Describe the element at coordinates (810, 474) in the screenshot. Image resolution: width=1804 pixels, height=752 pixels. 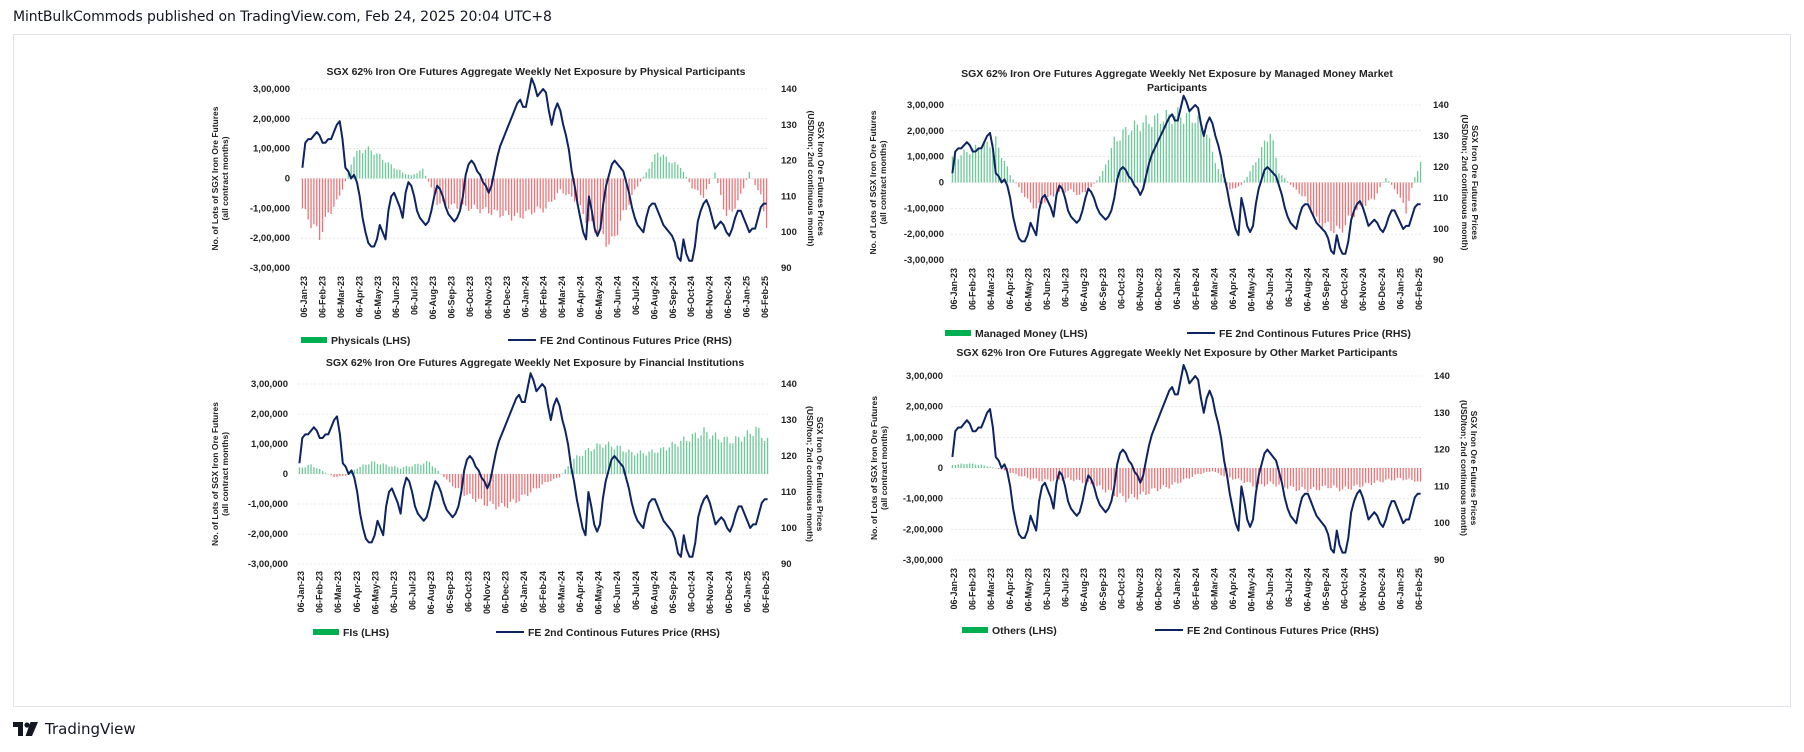
I see `right-axis-title-line-2: (USD/ton; 2nd continuous month)` at that location.